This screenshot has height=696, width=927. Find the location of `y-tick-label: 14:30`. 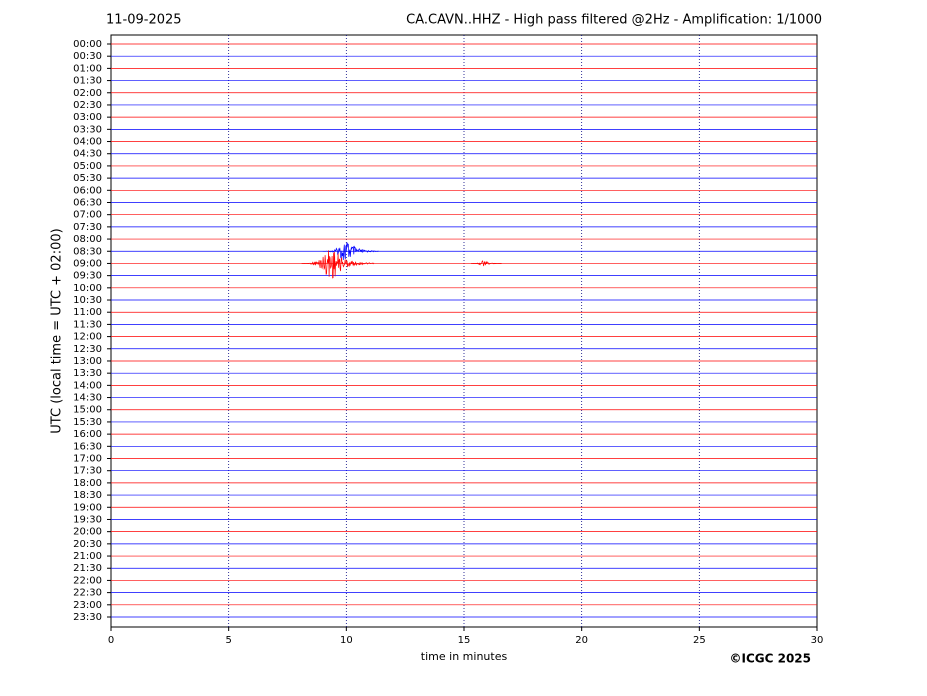

y-tick-label: 14:30 is located at coordinates (87, 398).